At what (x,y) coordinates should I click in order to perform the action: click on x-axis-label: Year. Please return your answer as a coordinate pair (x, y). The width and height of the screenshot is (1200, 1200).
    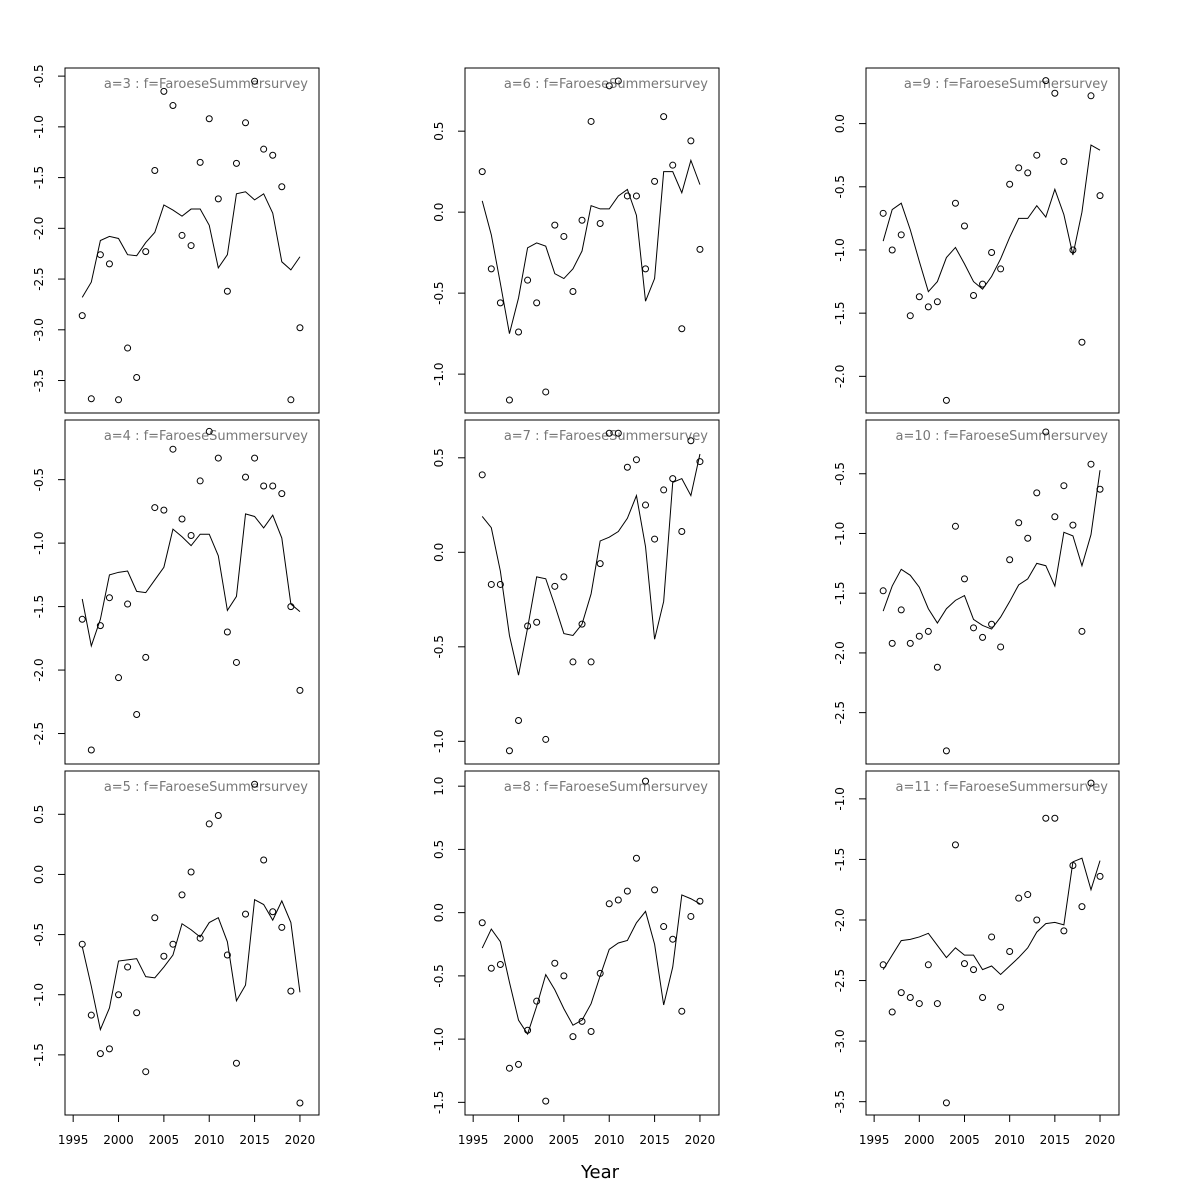
    Looking at the image, I should click on (600, 1172).